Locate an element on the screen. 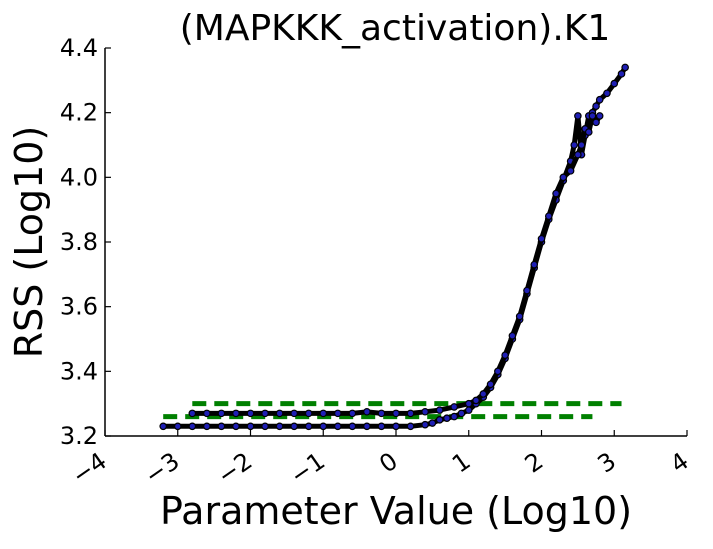  x-tick-label: 4 is located at coordinates (679, 463).